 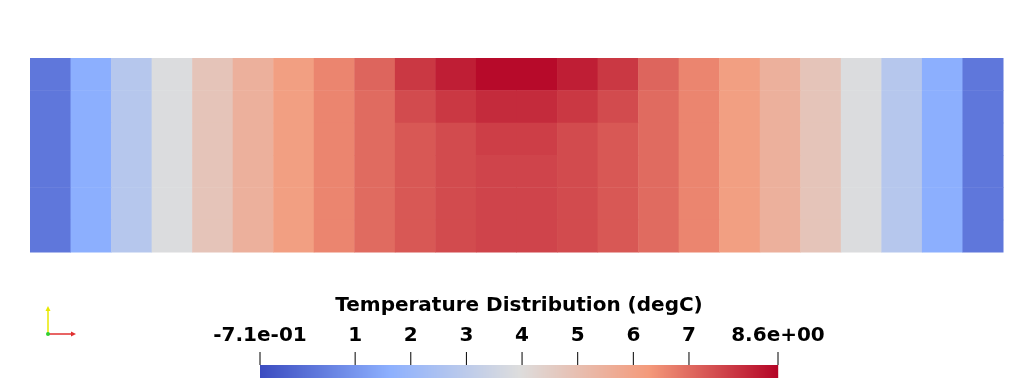 I want to click on color-bar-label: 7, so click(x=689, y=334).